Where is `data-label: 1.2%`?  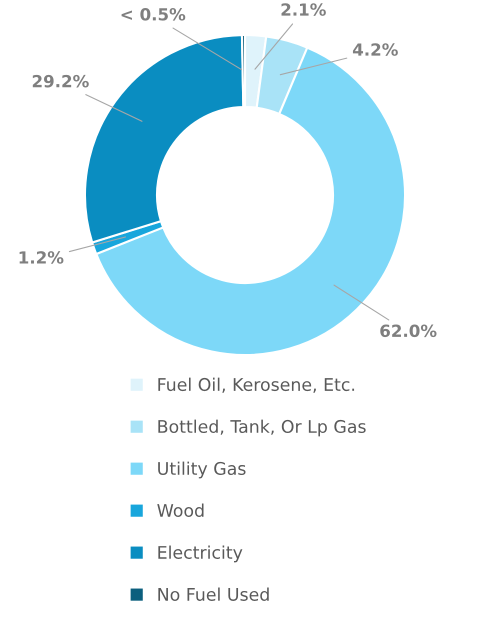
data-label: 1.2% is located at coordinates (42, 257).